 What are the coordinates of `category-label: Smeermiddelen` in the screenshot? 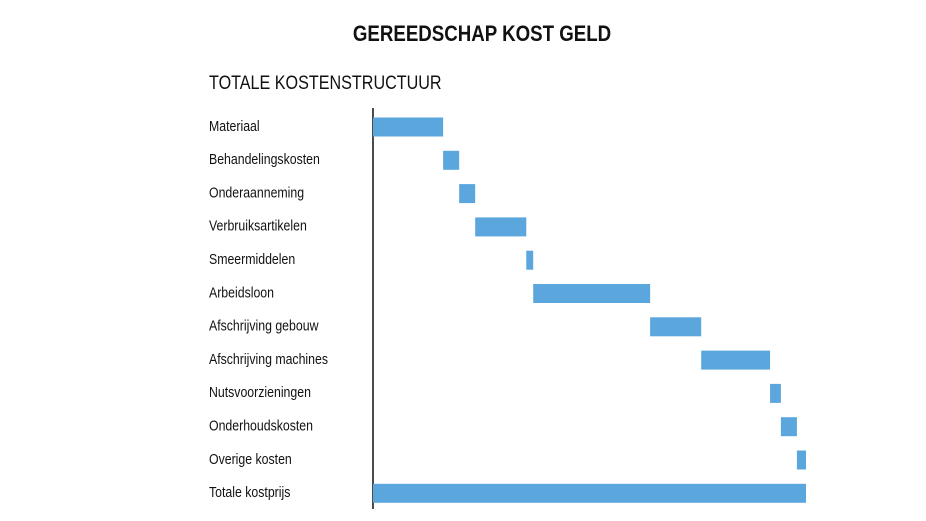 It's located at (252, 259).